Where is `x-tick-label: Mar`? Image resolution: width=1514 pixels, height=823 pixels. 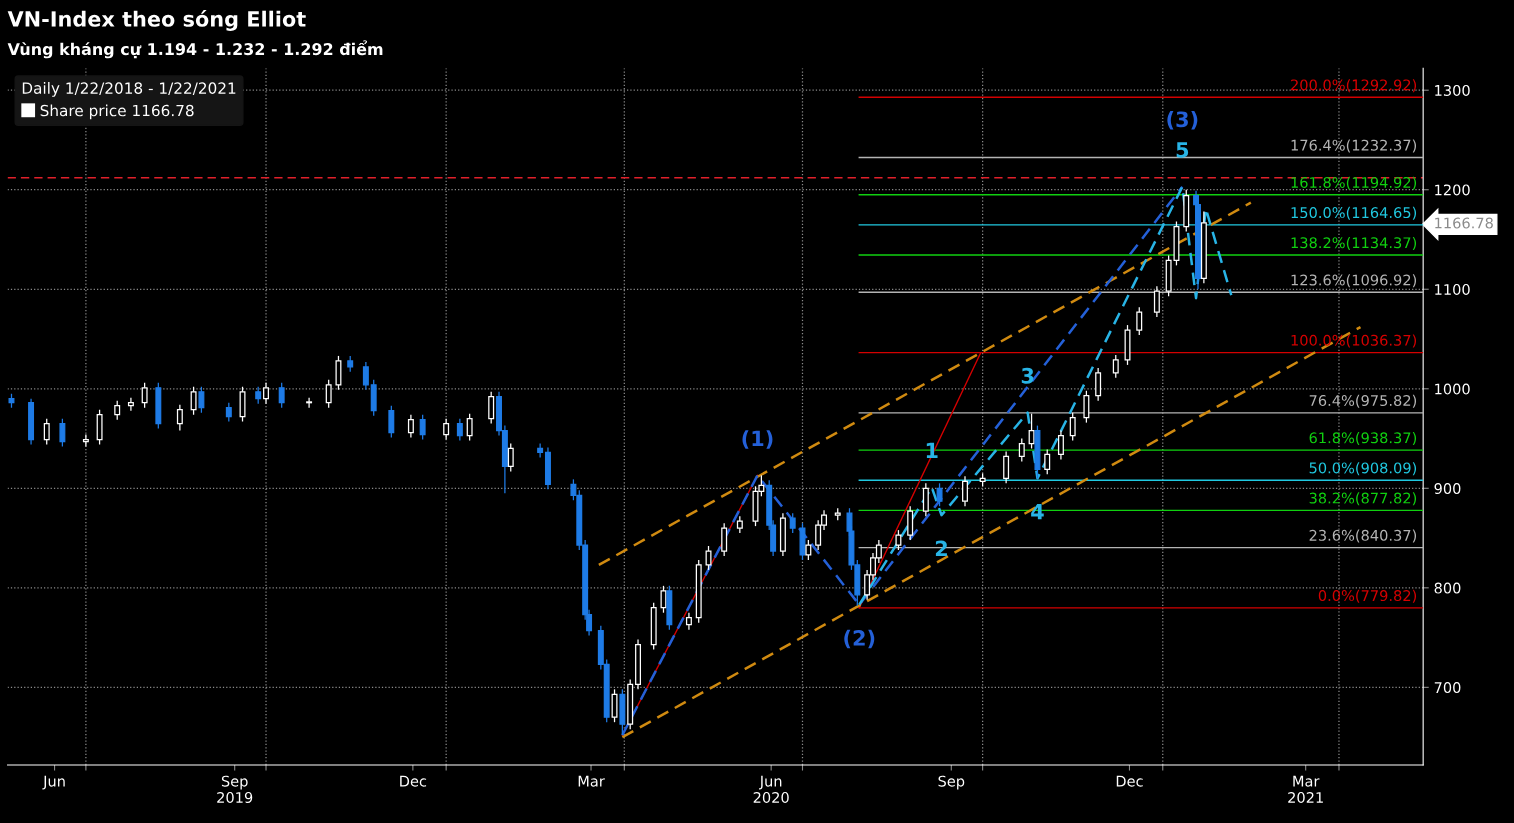
x-tick-label: Mar is located at coordinates (591, 781).